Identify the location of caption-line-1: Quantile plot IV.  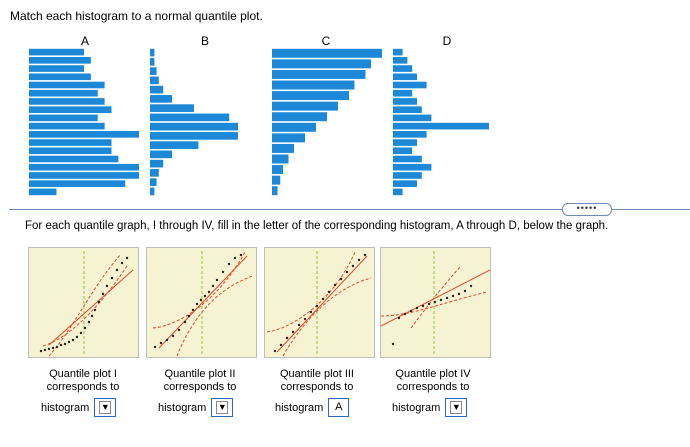
(433, 374).